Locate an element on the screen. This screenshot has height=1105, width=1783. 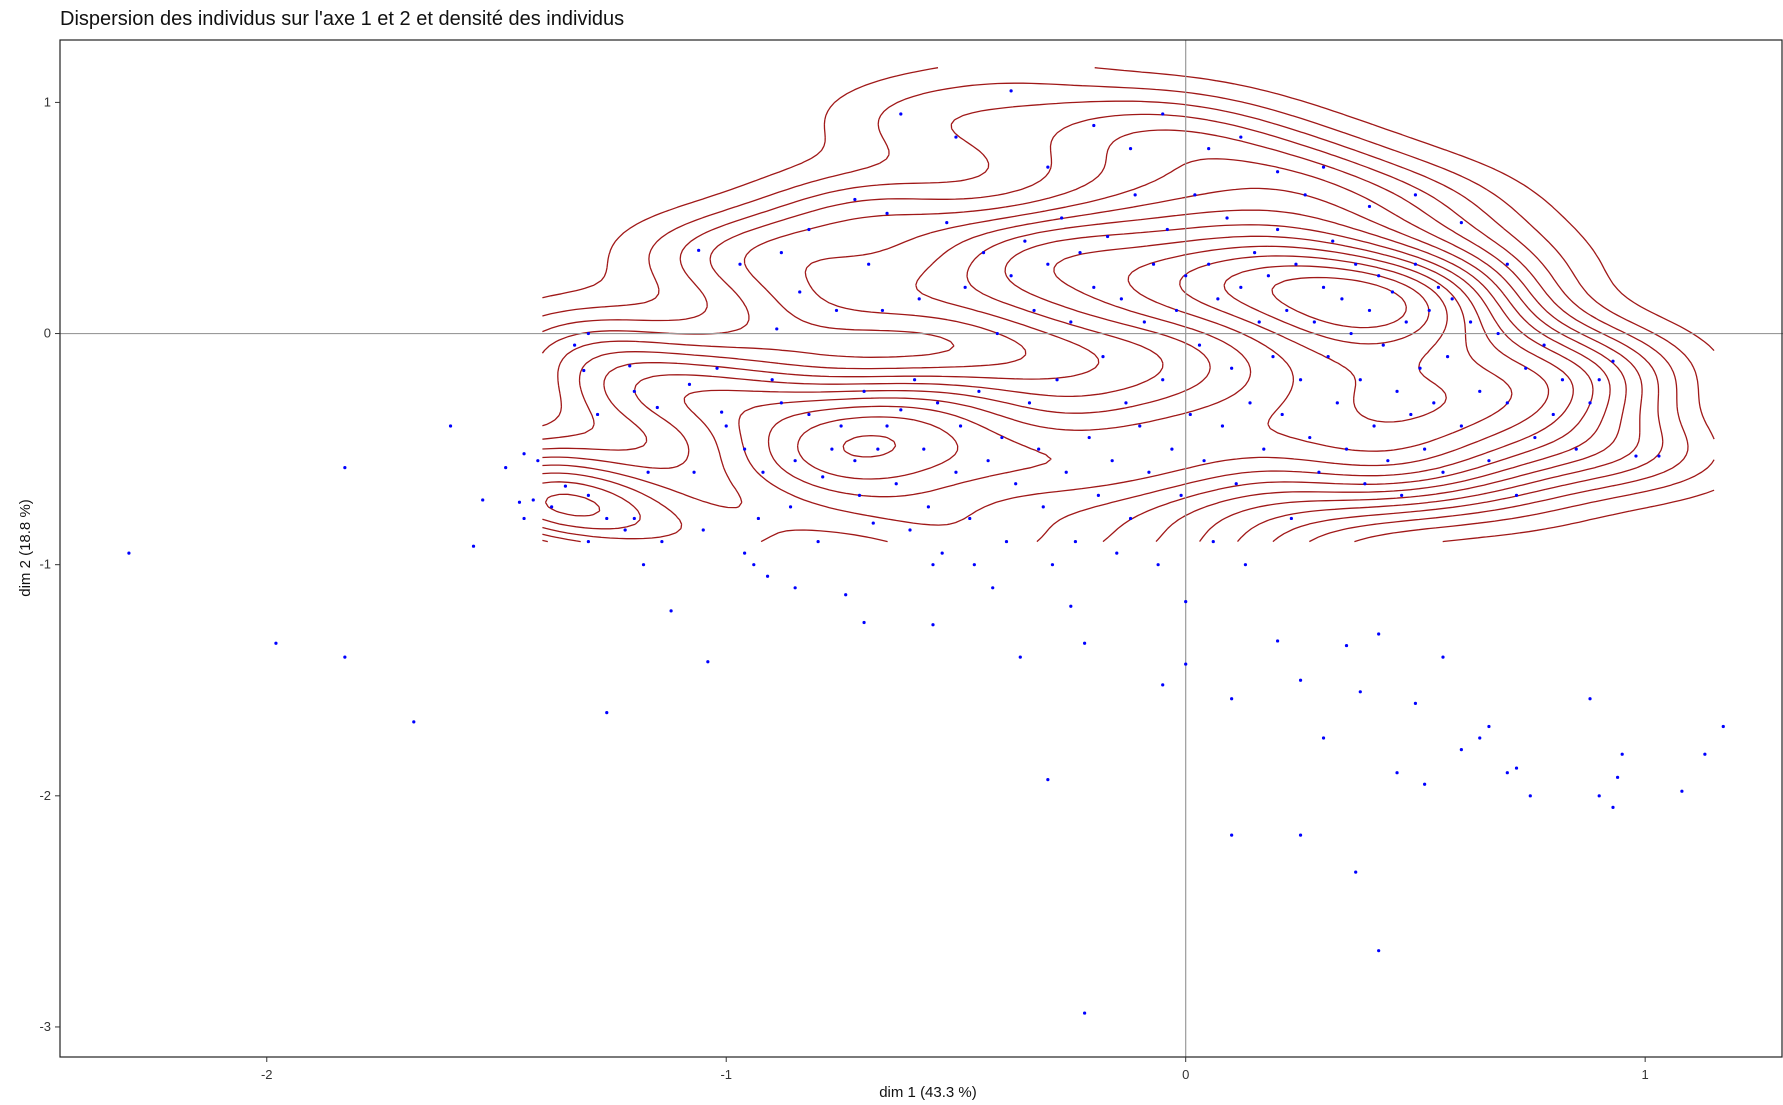
x-axis-ticks: -2 -1 0 1 is located at coordinates (955, 1069).